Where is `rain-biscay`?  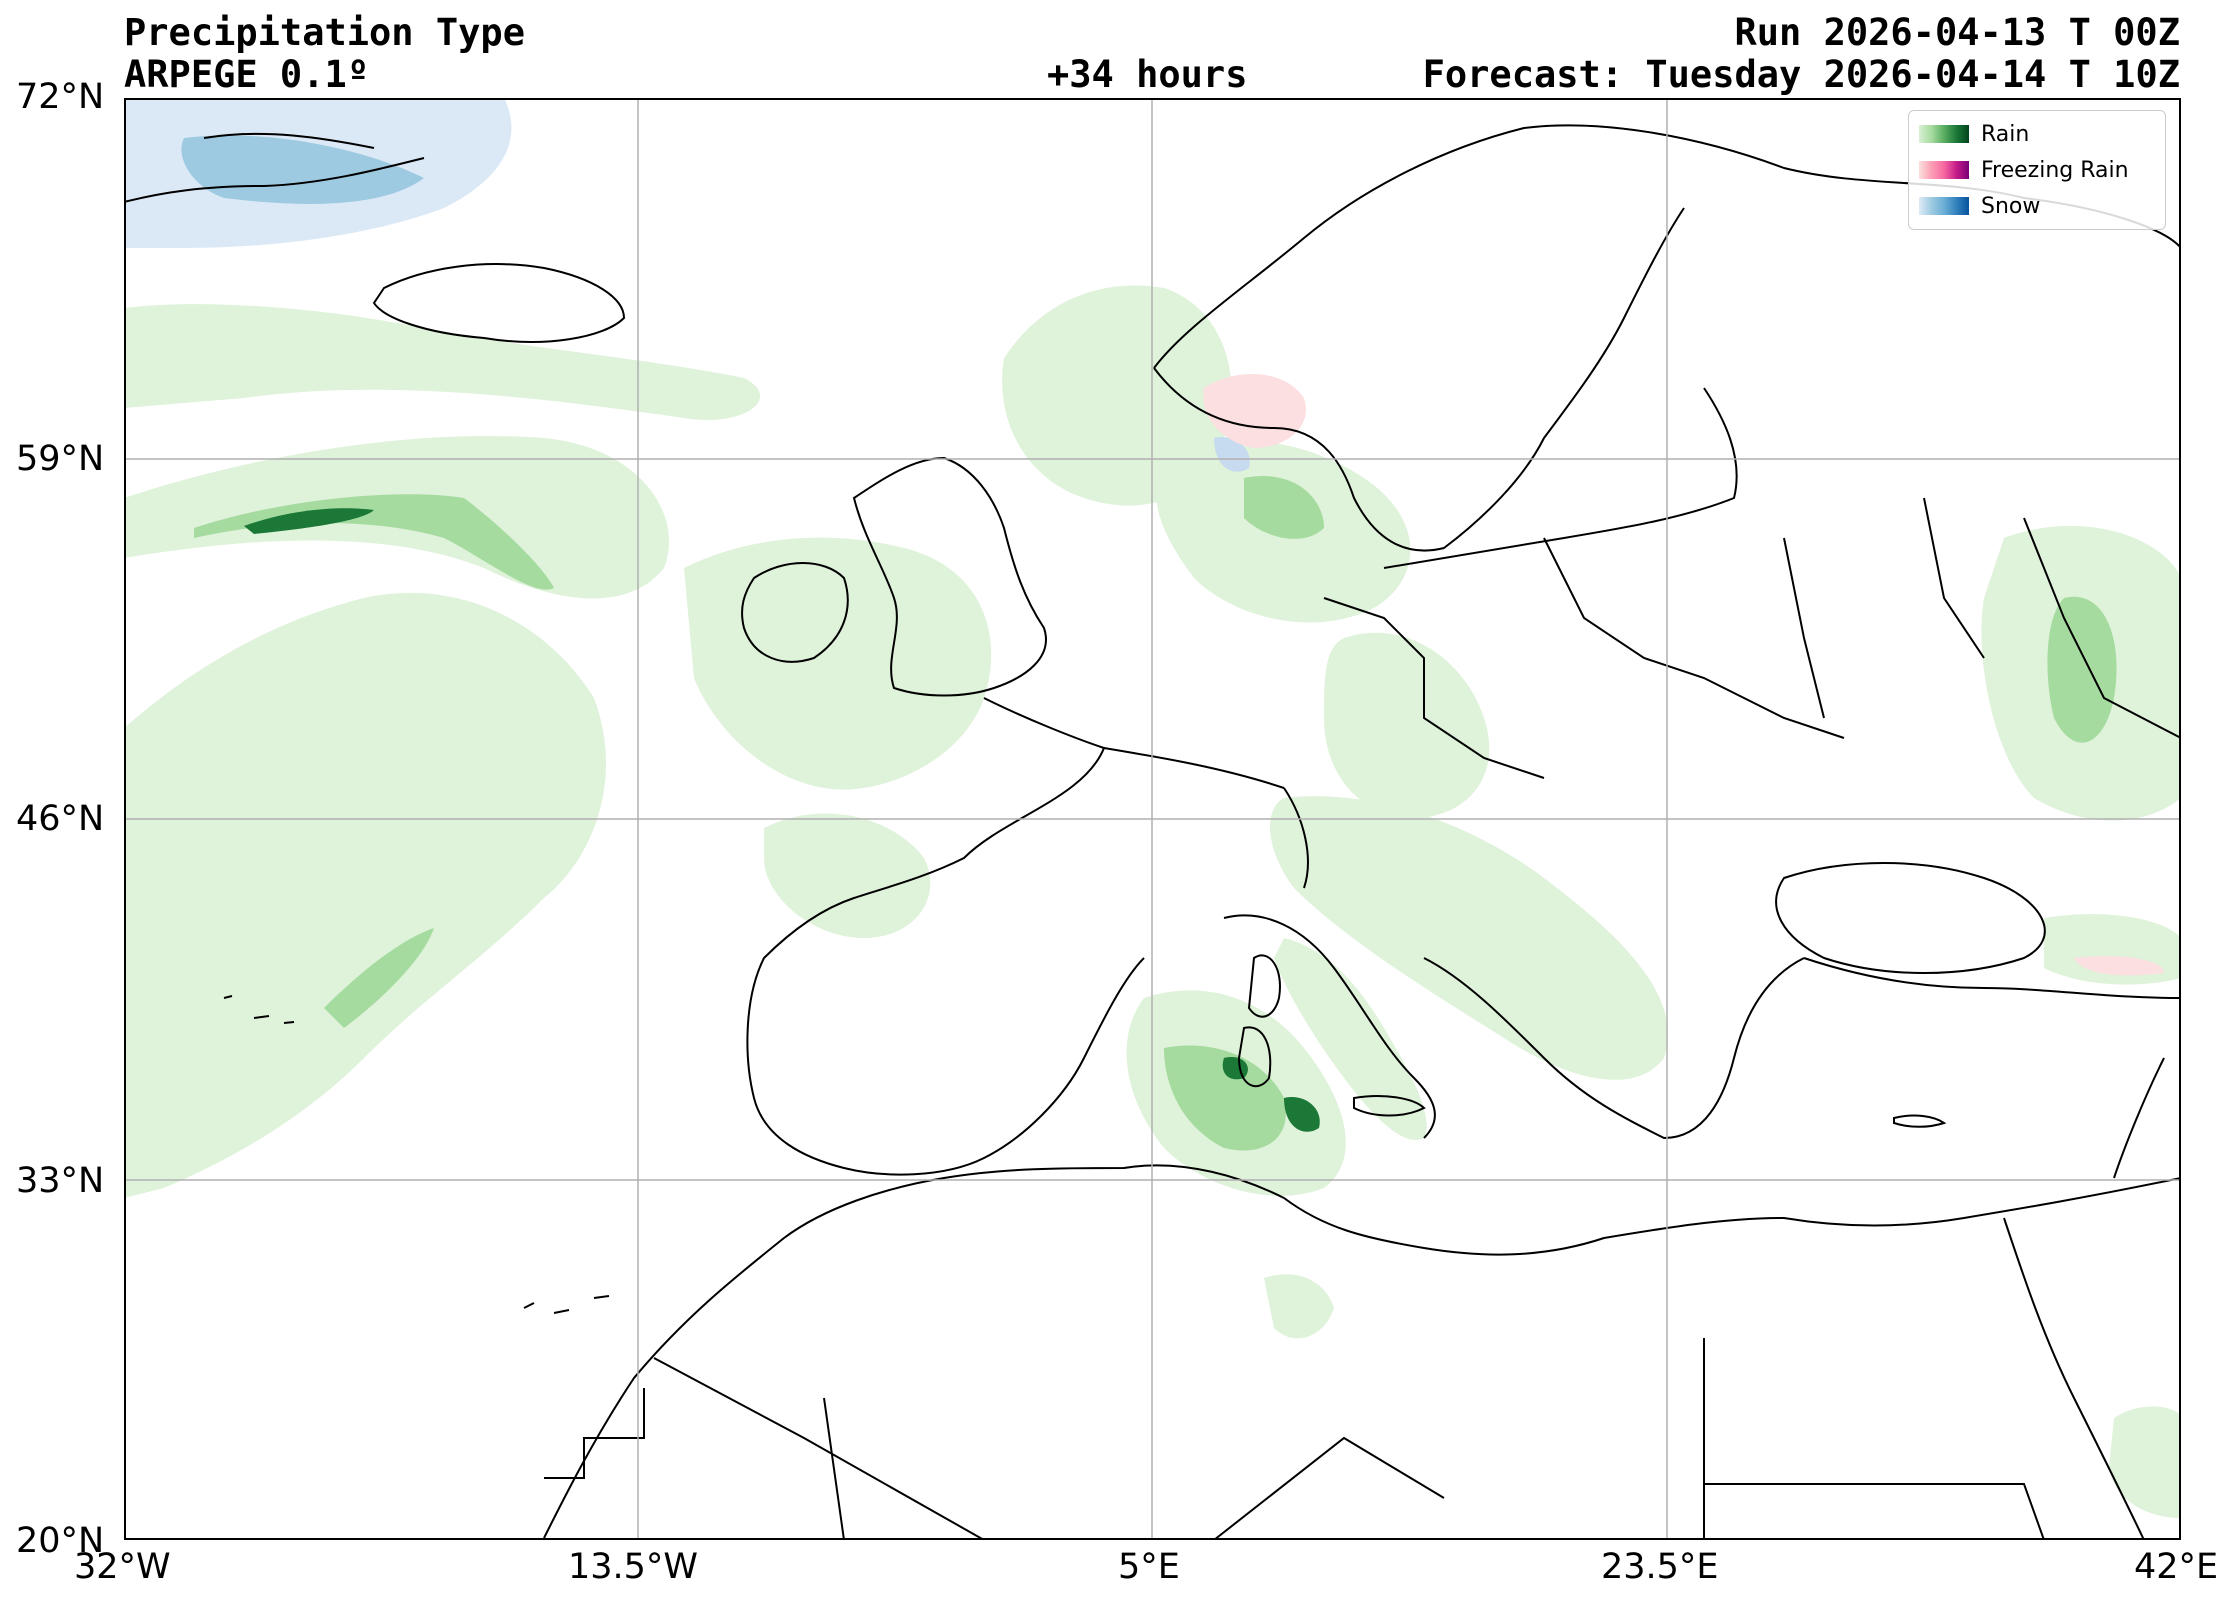 rain-biscay is located at coordinates (847, 875).